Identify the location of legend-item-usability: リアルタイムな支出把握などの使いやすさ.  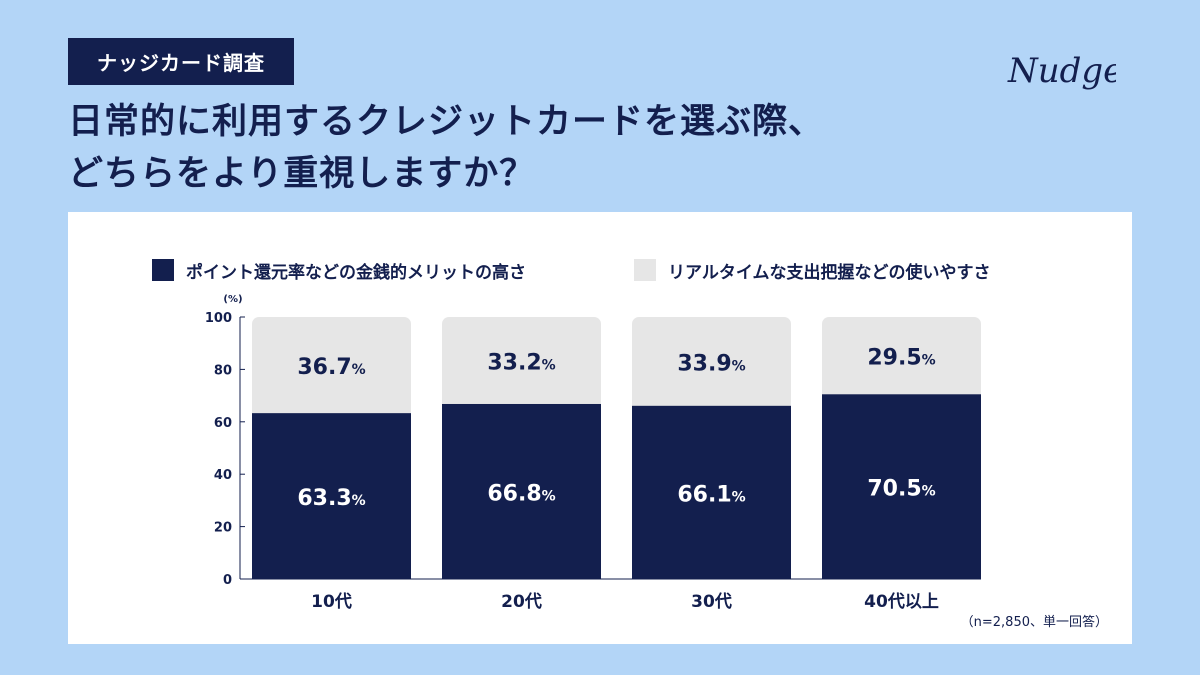
(812, 270).